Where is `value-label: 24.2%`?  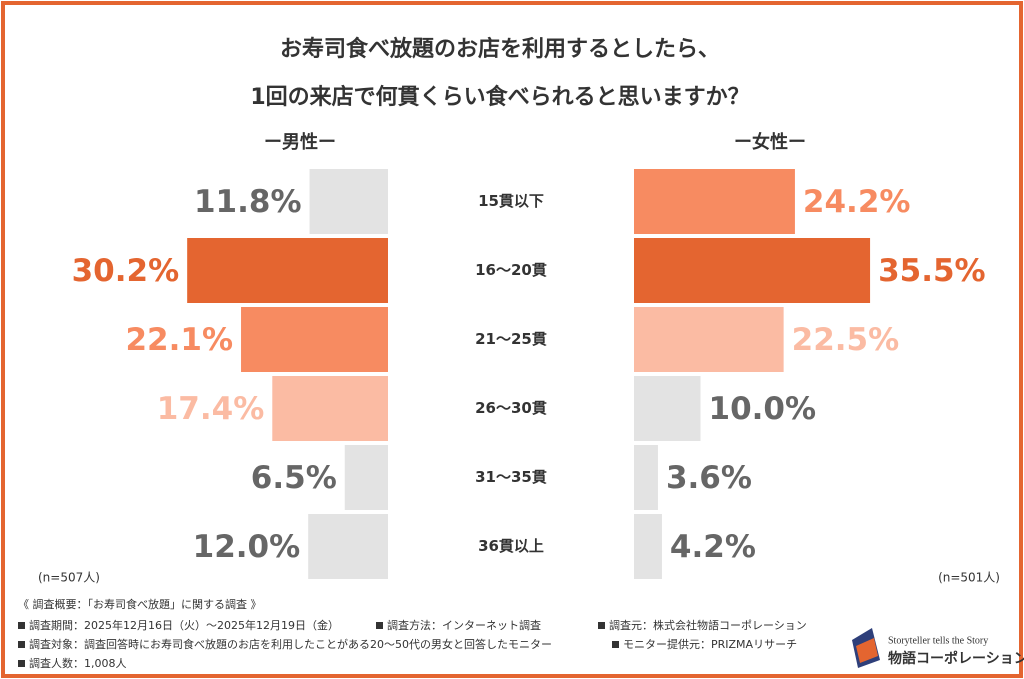 value-label: 24.2% is located at coordinates (857, 202).